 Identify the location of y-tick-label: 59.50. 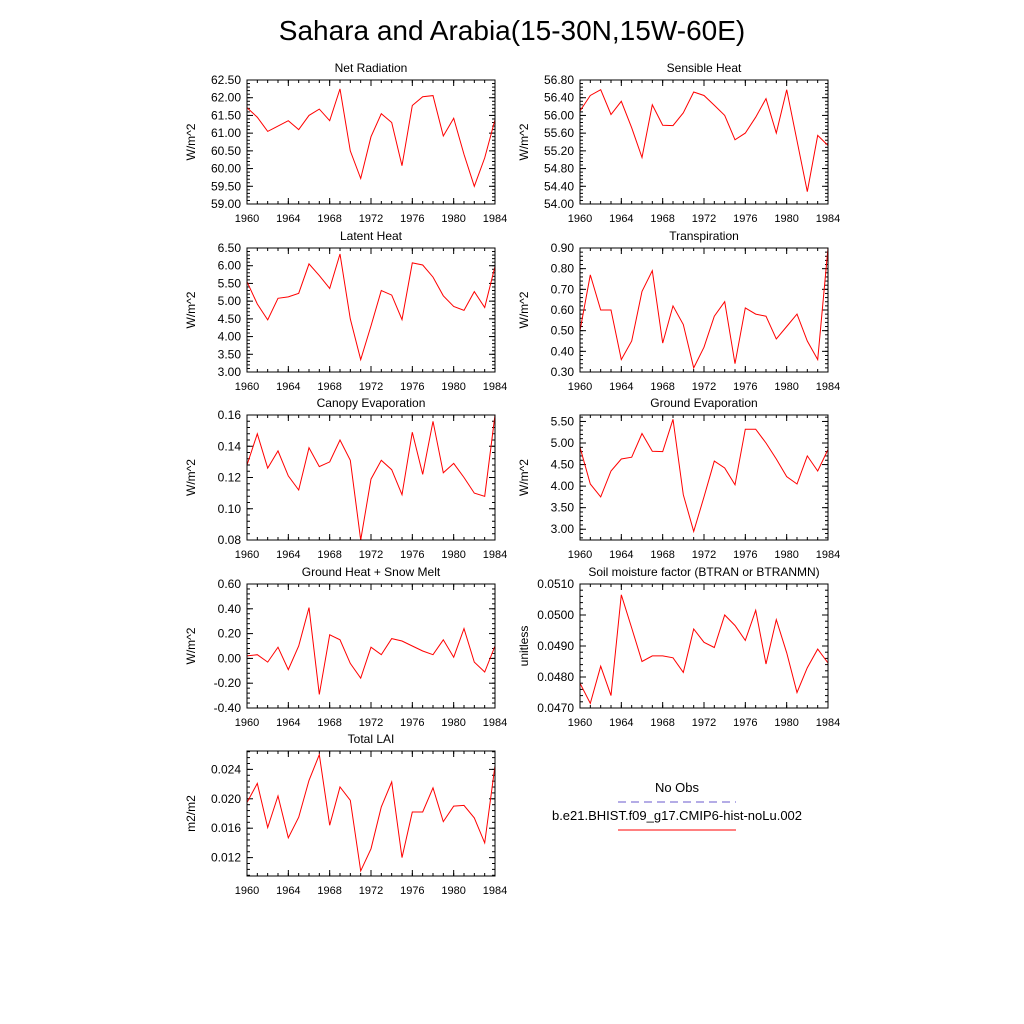
(226, 186).